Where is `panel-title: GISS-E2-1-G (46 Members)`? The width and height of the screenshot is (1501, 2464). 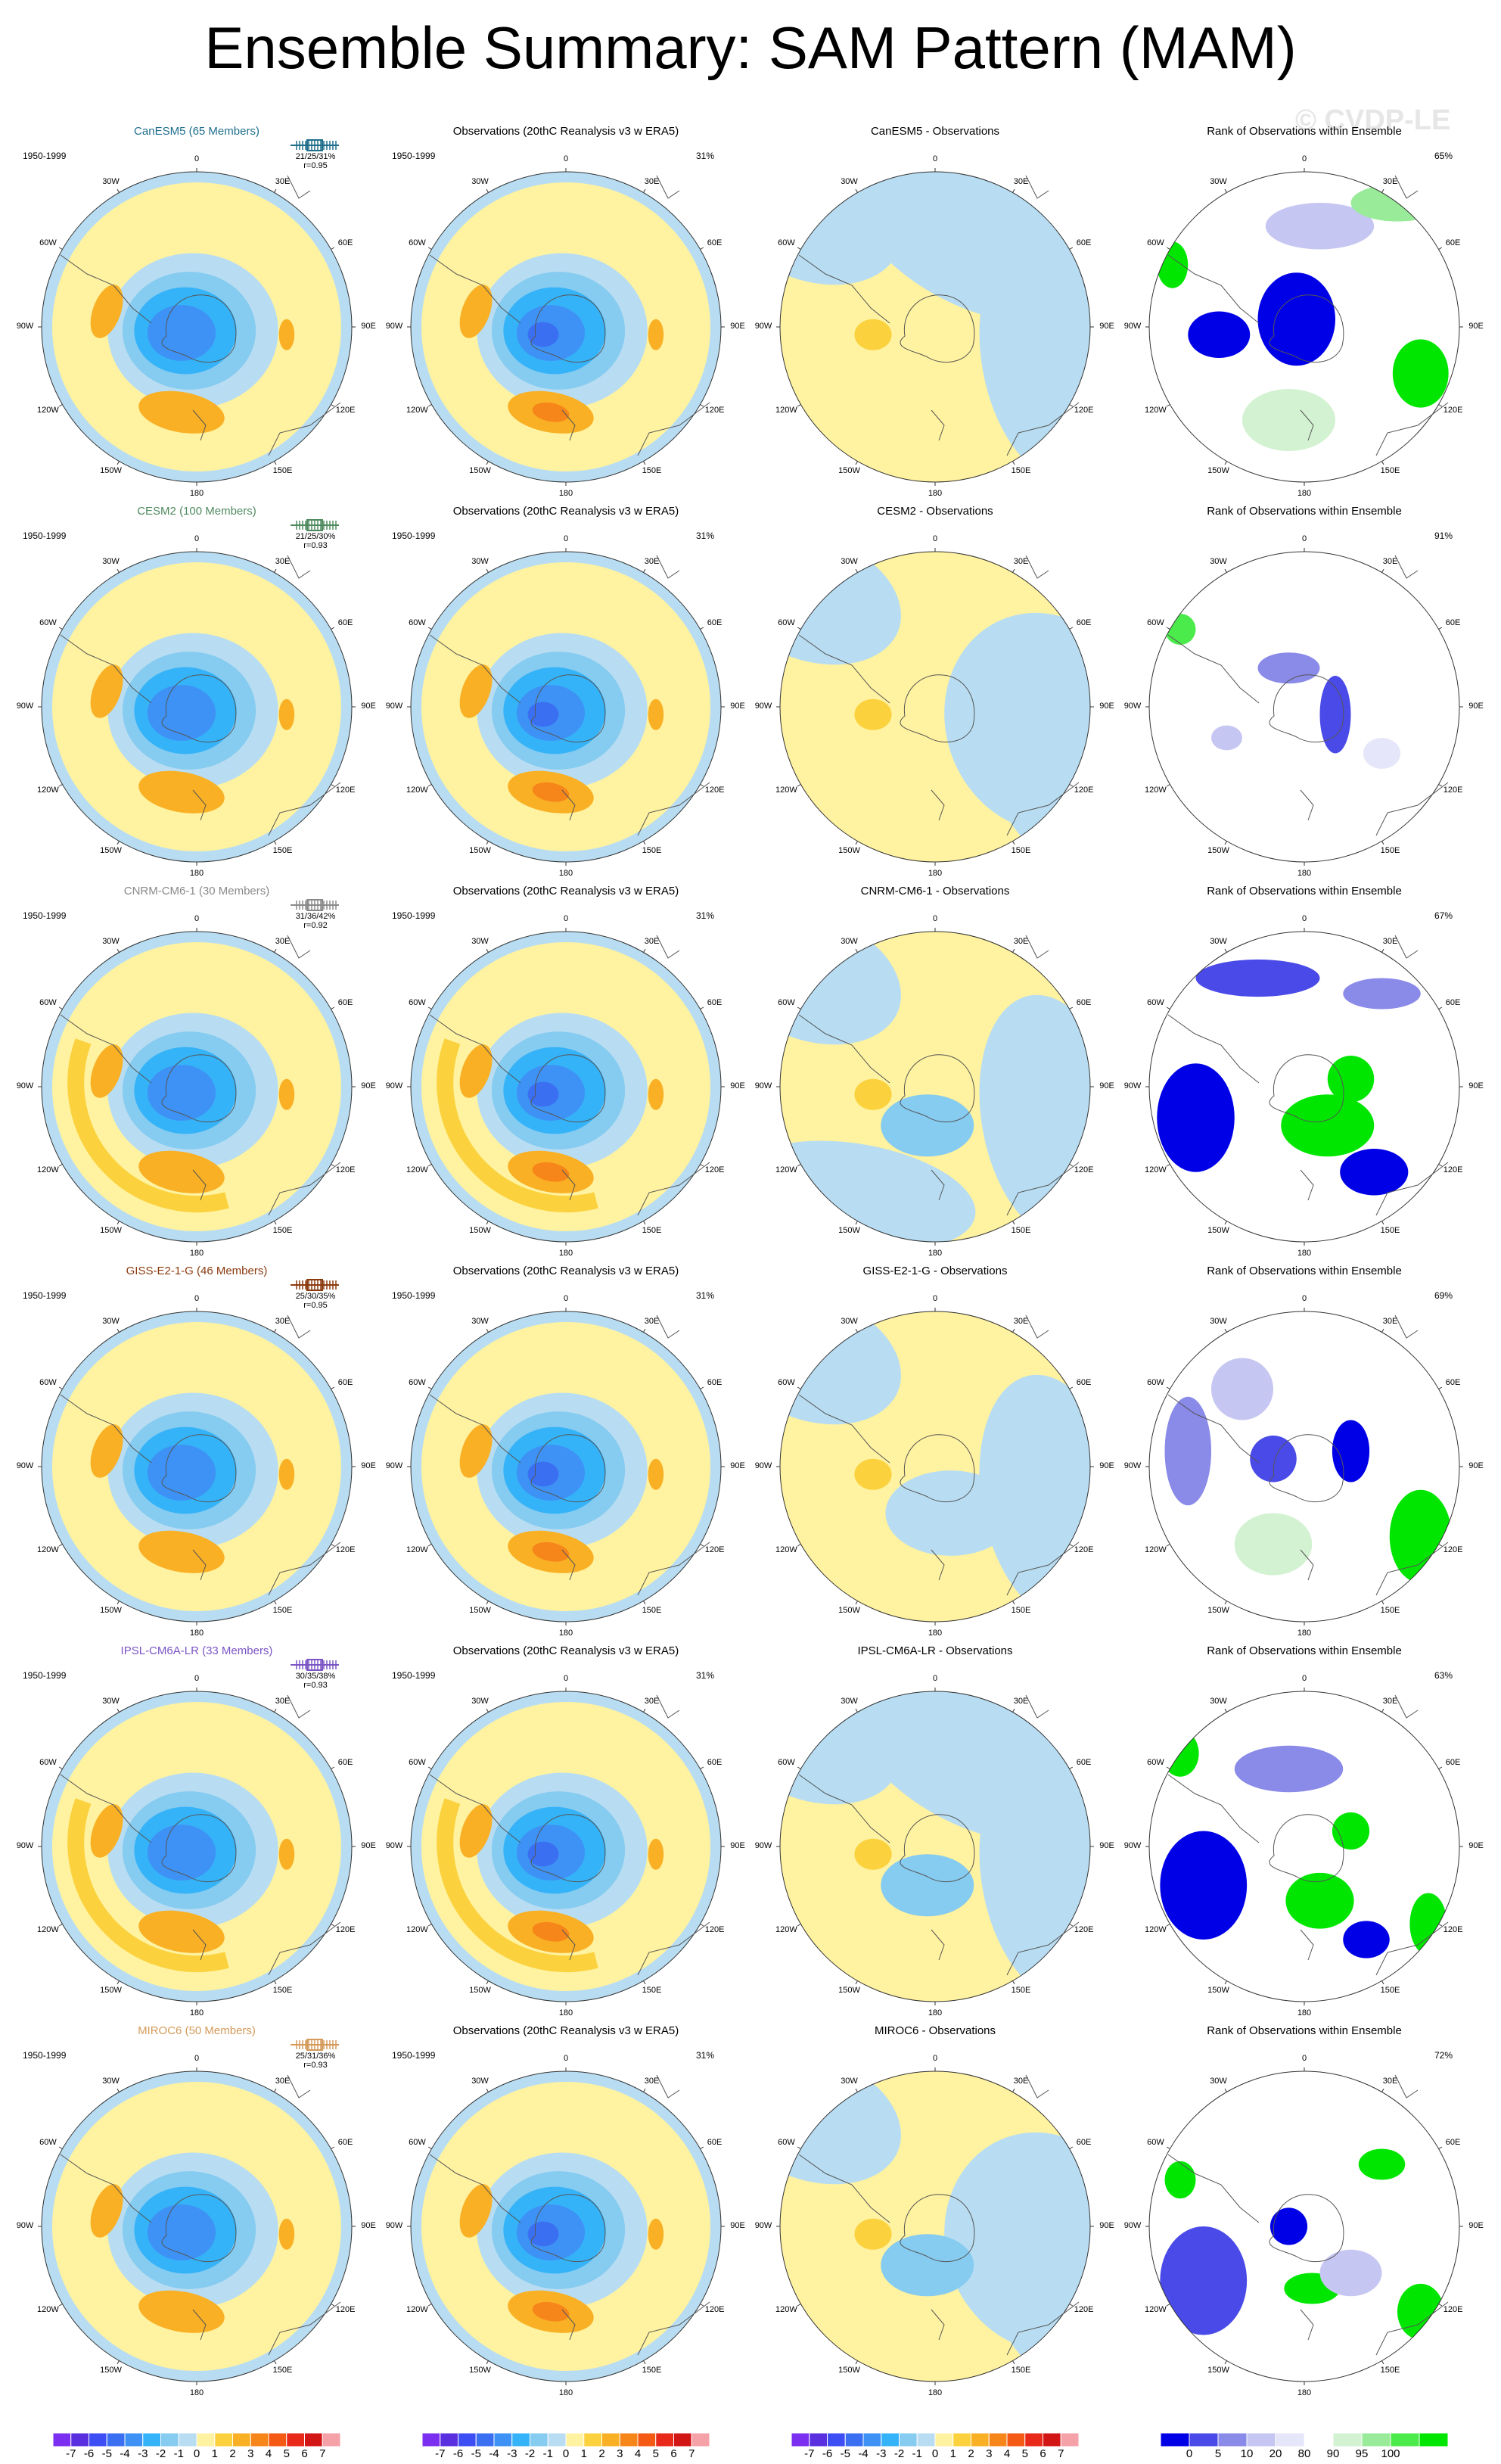
panel-title: GISS-E2-1-G (46 Members) is located at coordinates (197, 1271).